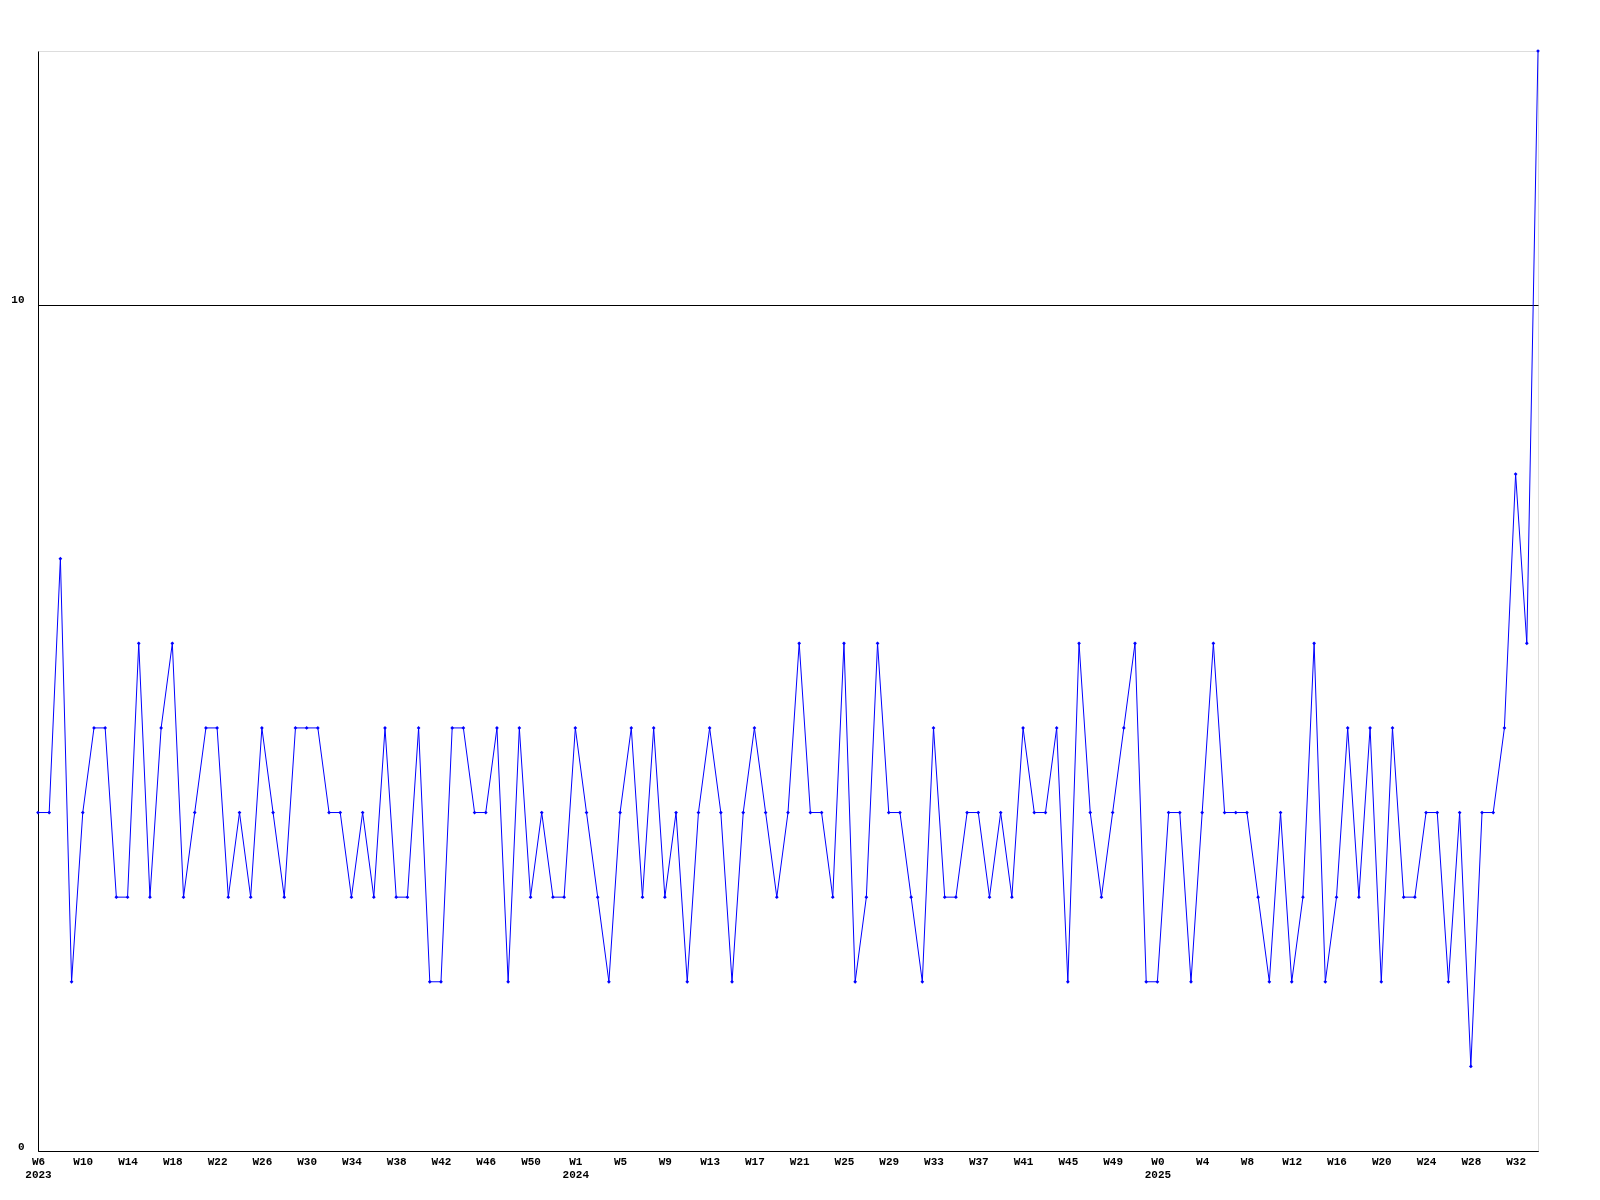 The width and height of the screenshot is (1600, 1200). Describe the element at coordinates (39, 1168) in the screenshot. I see `x-tick-label: W6 2023` at that location.